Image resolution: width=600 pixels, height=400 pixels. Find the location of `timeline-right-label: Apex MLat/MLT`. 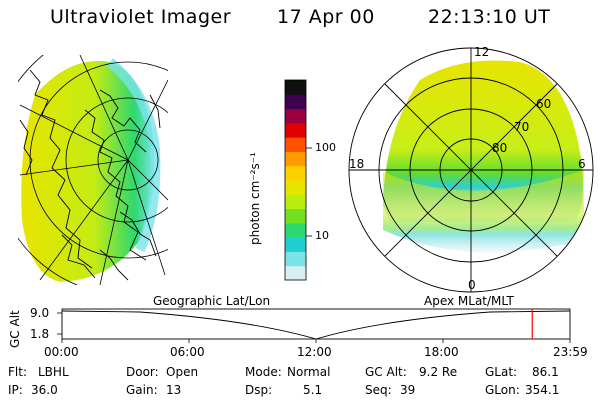

timeline-right-label: Apex MLat/MLT is located at coordinates (469, 301).